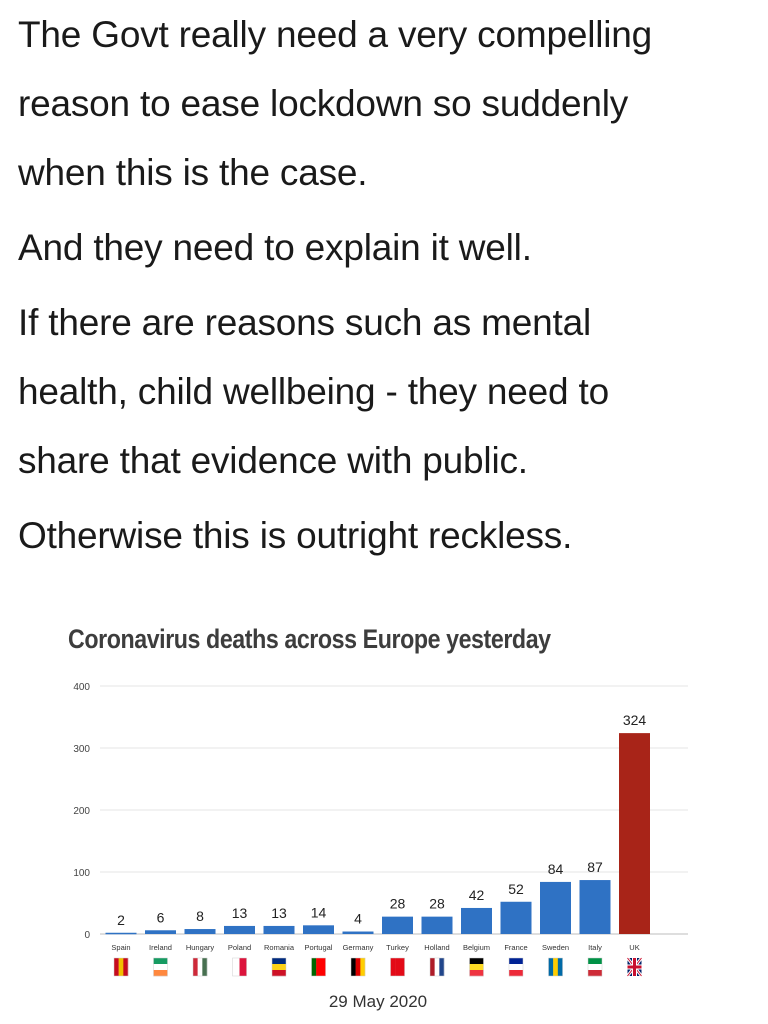 The width and height of the screenshot is (768, 1024). What do you see at coordinates (160, 947) in the screenshot?
I see `x-tick-label: Ireland` at bounding box center [160, 947].